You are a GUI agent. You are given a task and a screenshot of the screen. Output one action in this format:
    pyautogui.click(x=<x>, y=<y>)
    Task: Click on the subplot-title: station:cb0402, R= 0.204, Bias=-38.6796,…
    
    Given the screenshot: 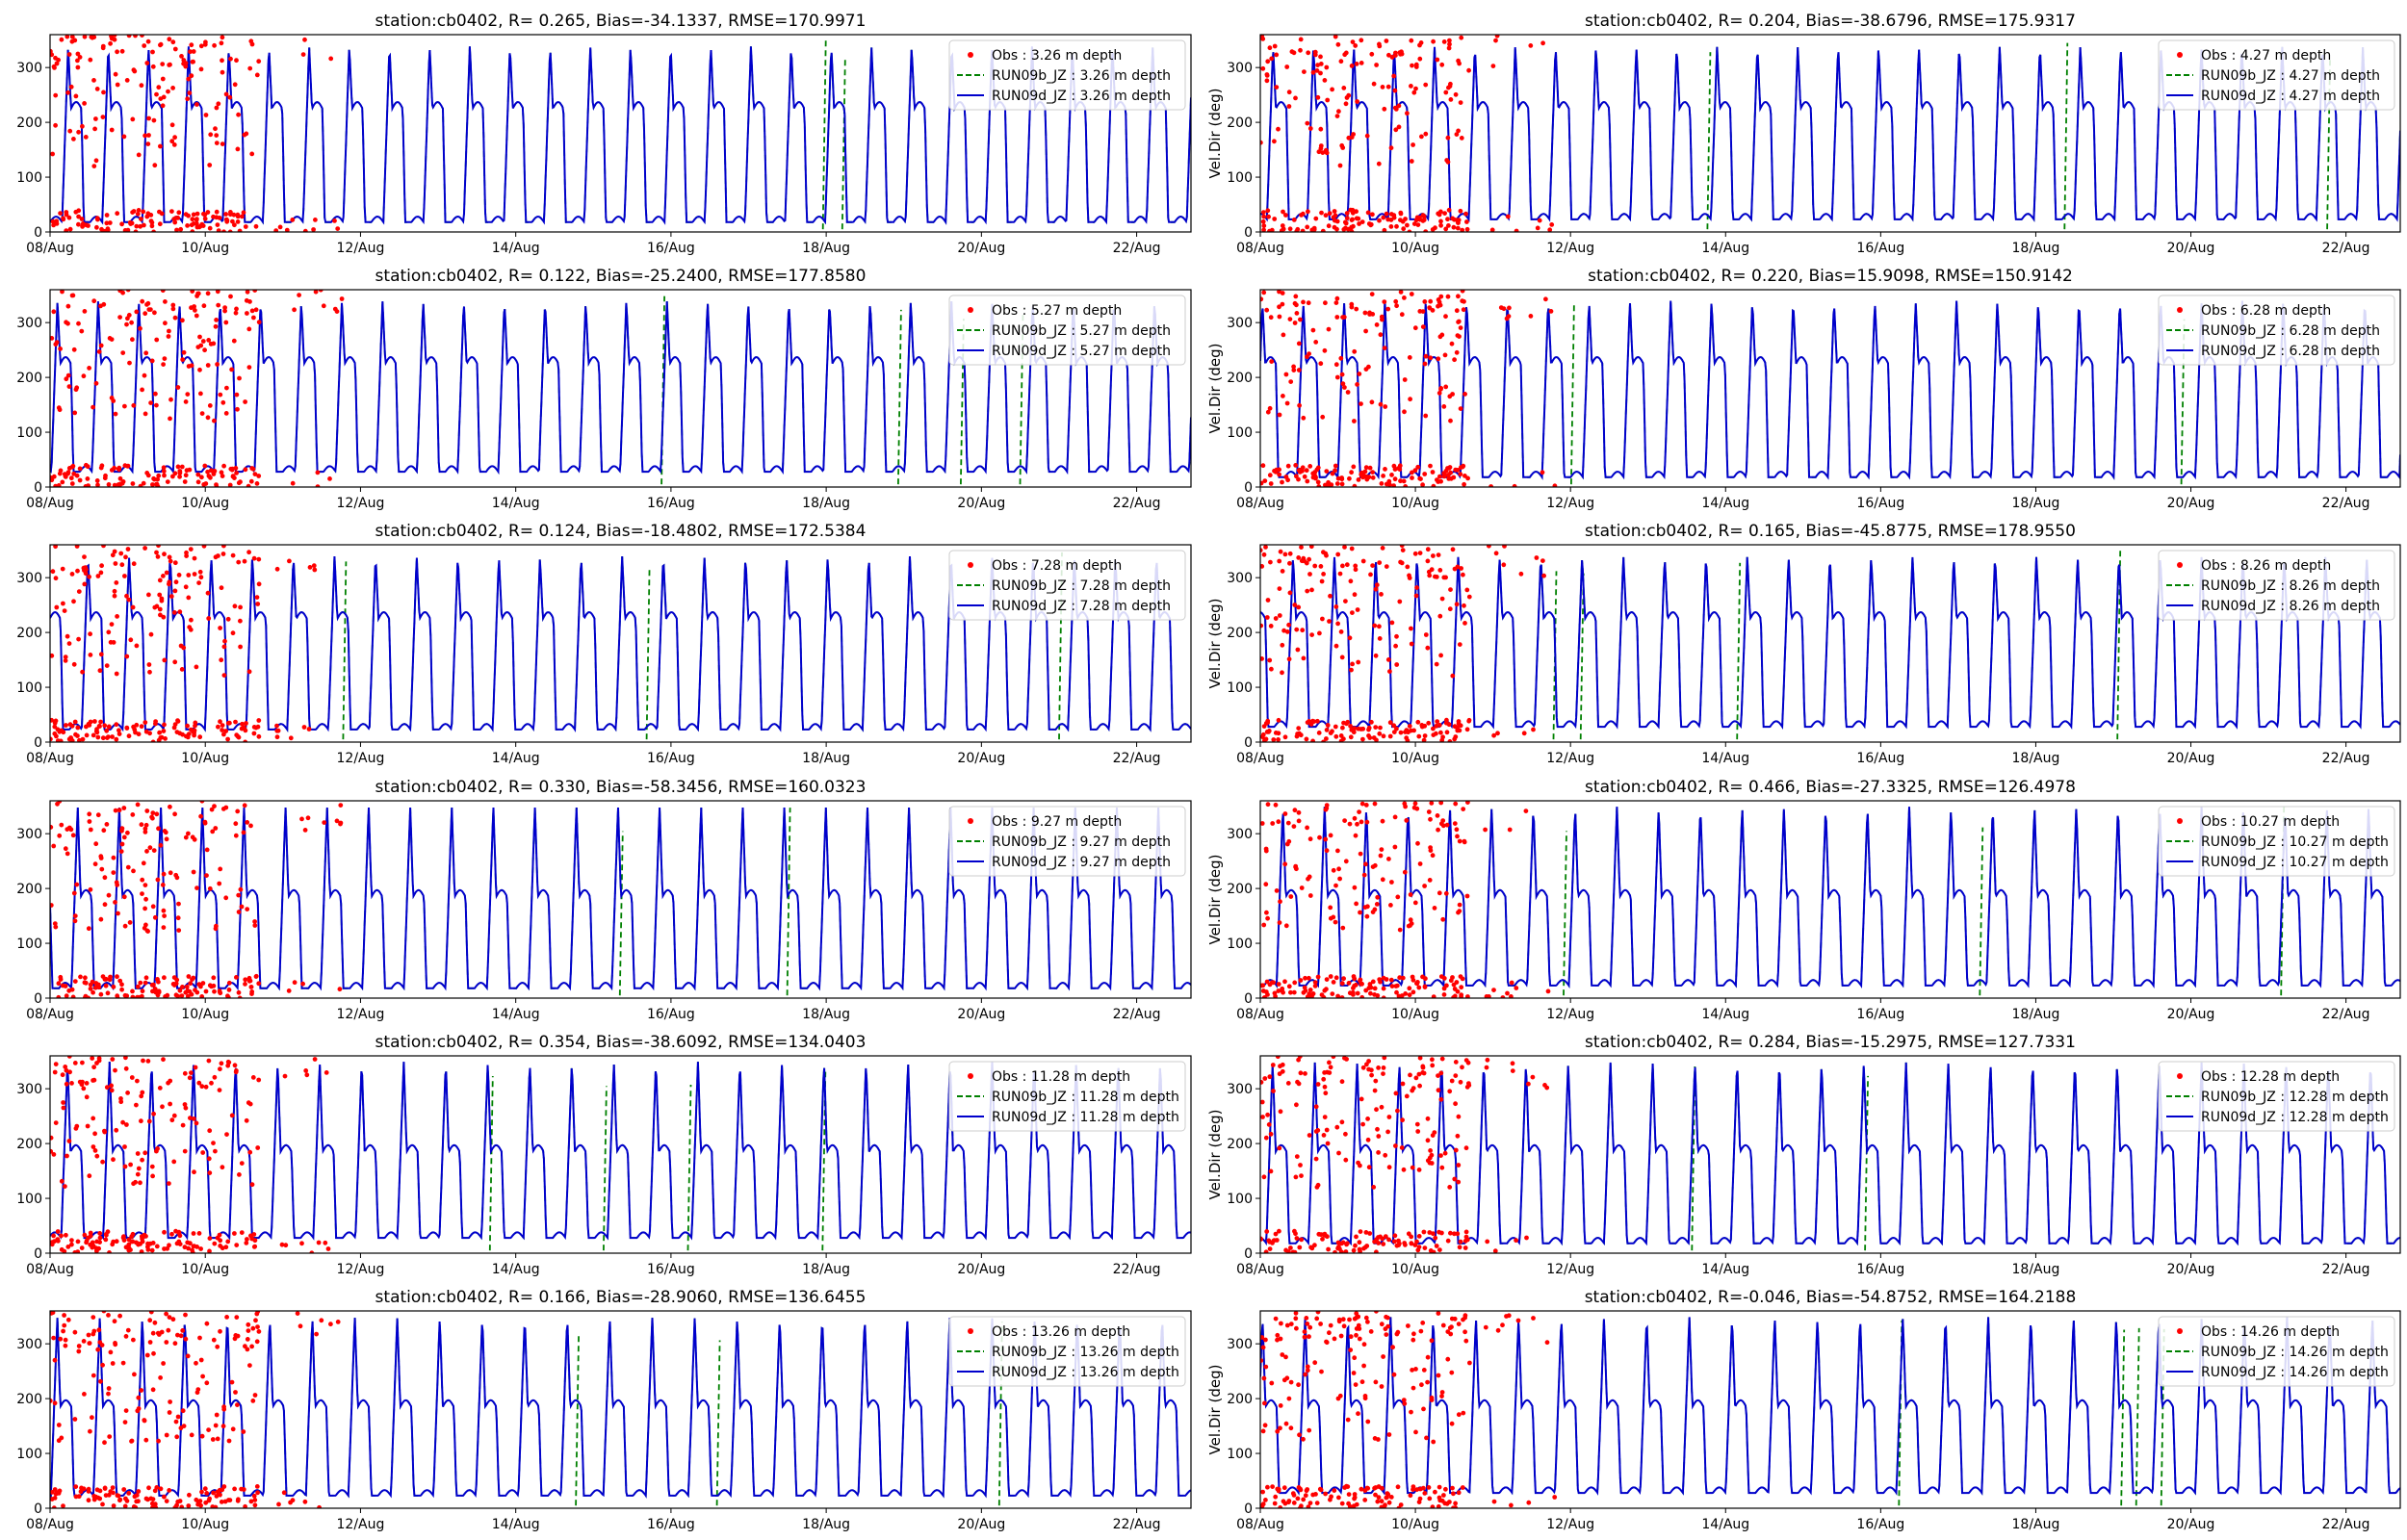 What is the action you would take?
    pyautogui.click(x=1830, y=21)
    